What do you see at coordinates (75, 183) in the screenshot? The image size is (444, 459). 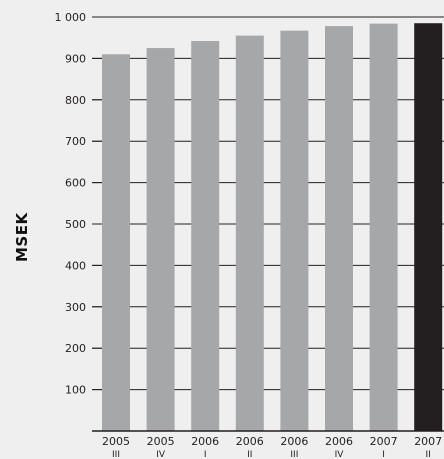 I see `y-tick-label: 600` at bounding box center [75, 183].